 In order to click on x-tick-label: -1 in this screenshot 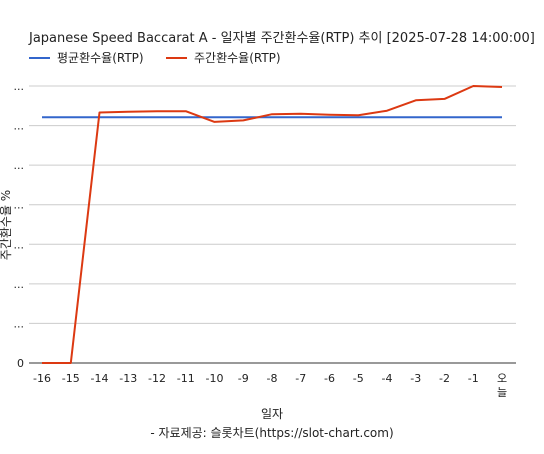, I will do `click(473, 378)`.